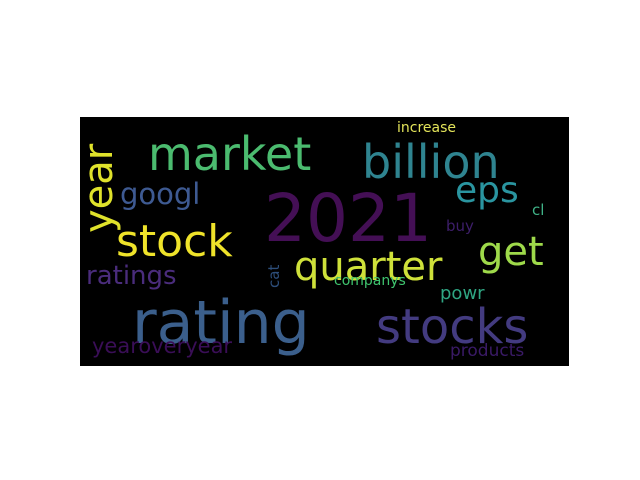 The height and width of the screenshot is (480, 640). I want to click on word-increase: increase, so click(427, 128).